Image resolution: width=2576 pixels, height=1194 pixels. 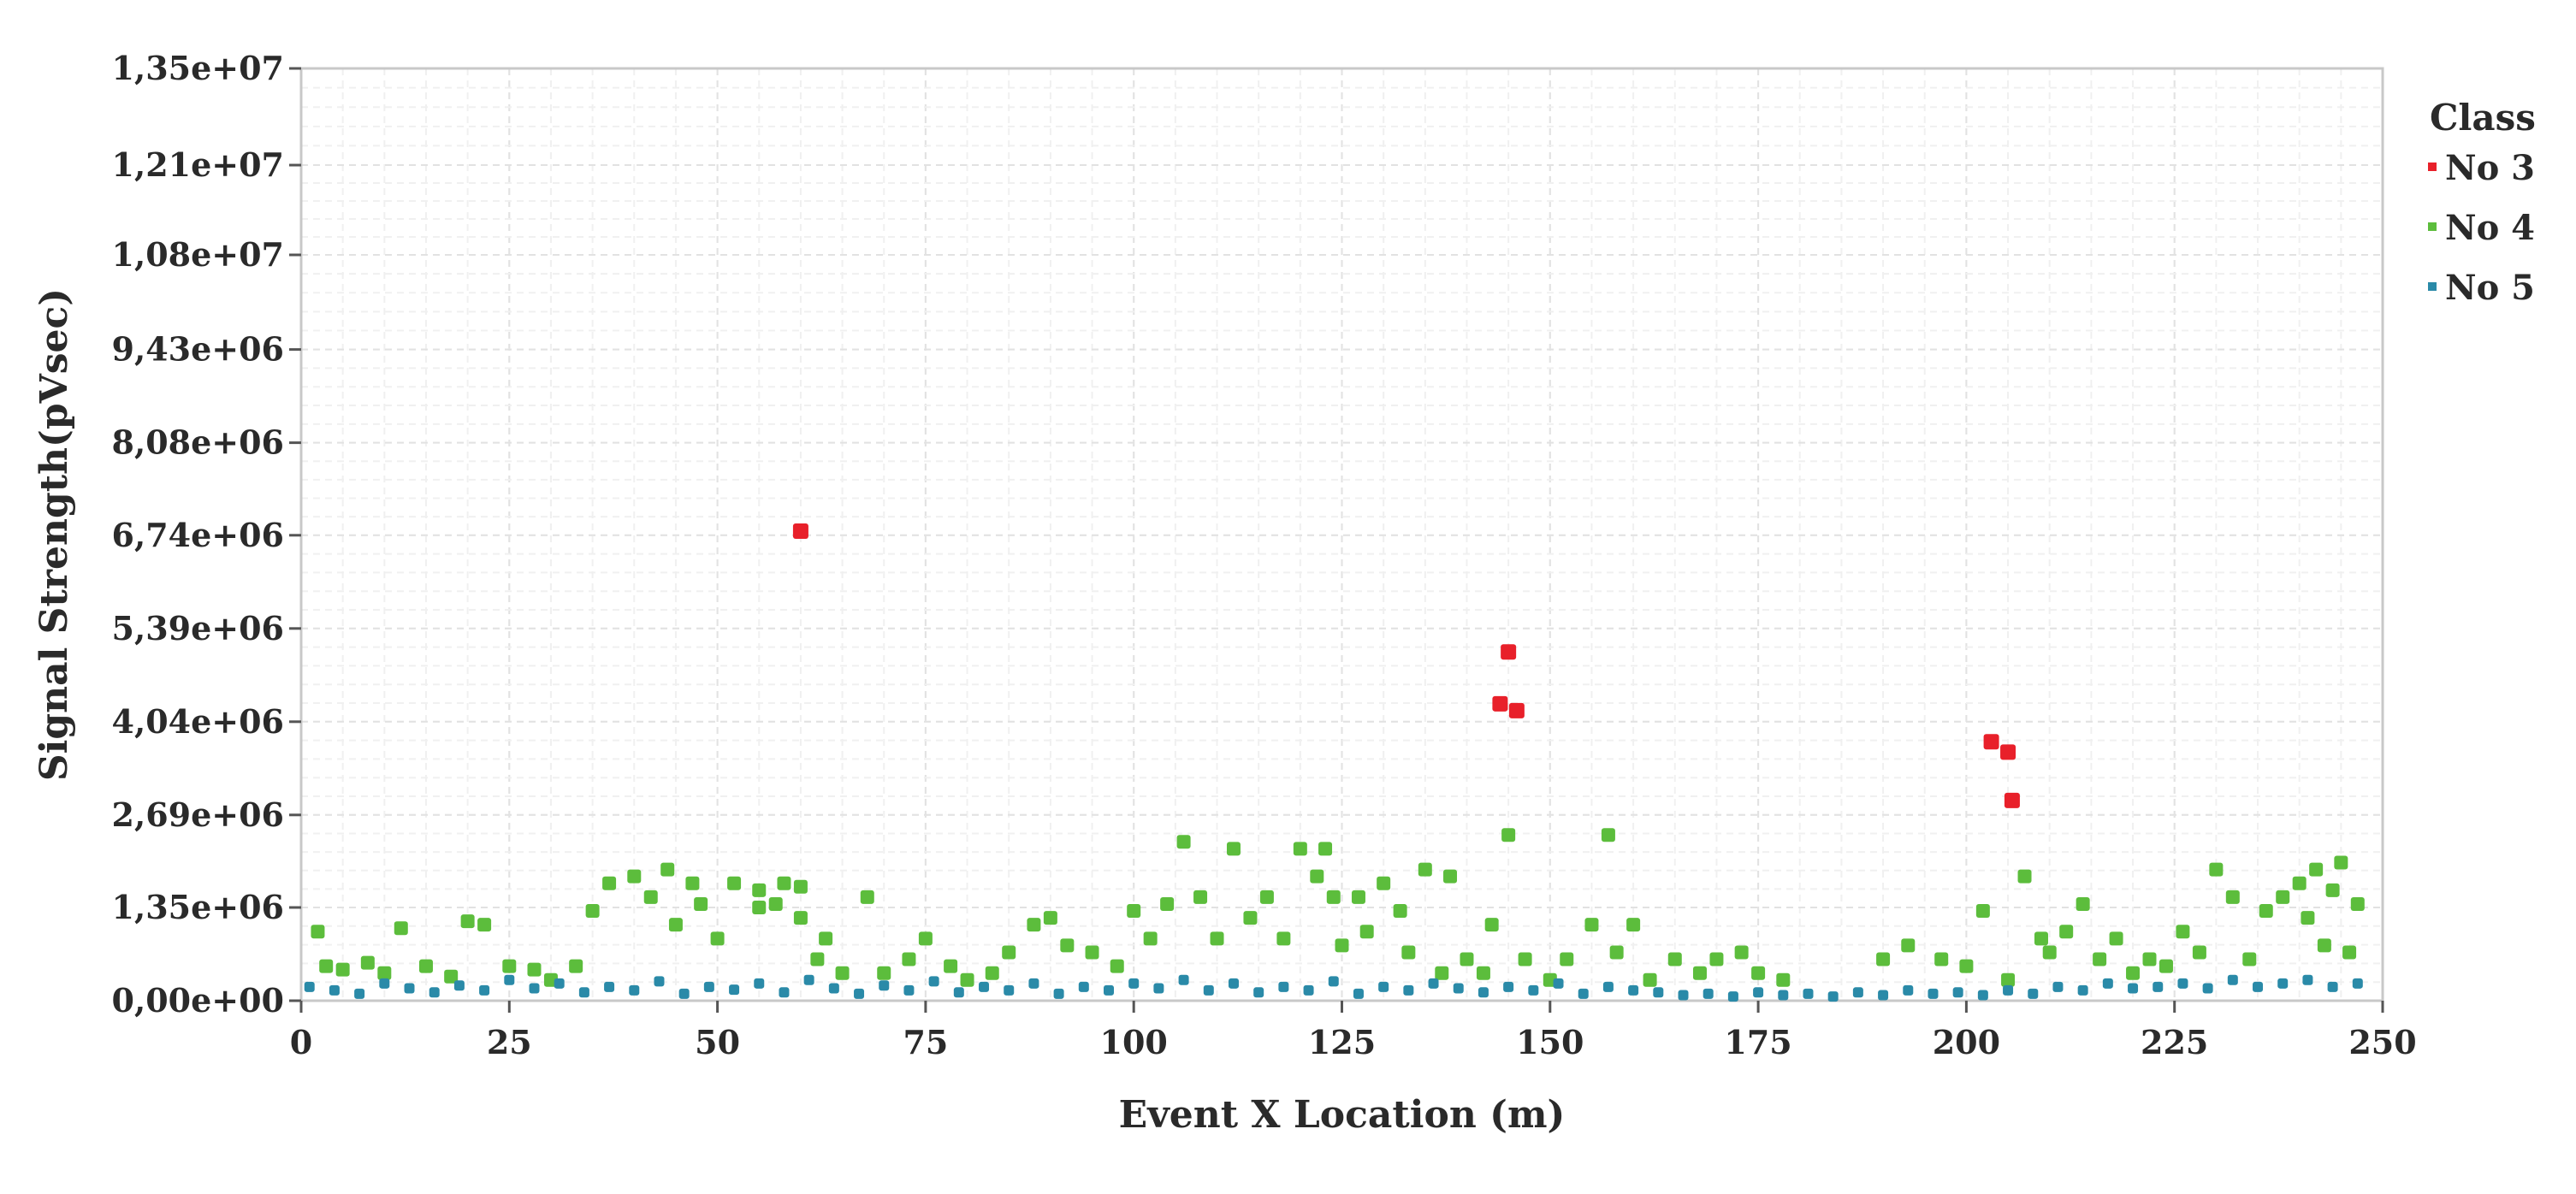 I want to click on y-tick-label: 1,21e+07, so click(x=198, y=164).